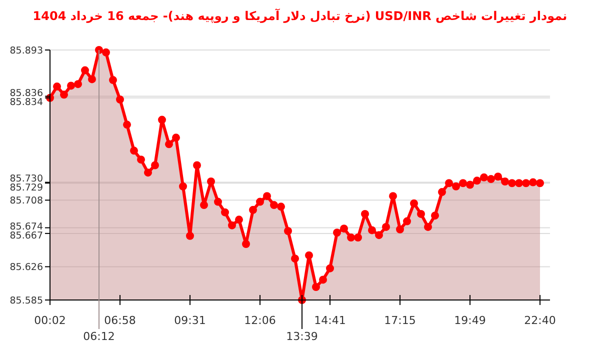  Describe the element at coordinates (26, 179) in the screenshot. I see `y-tick-label: 85.730` at that location.